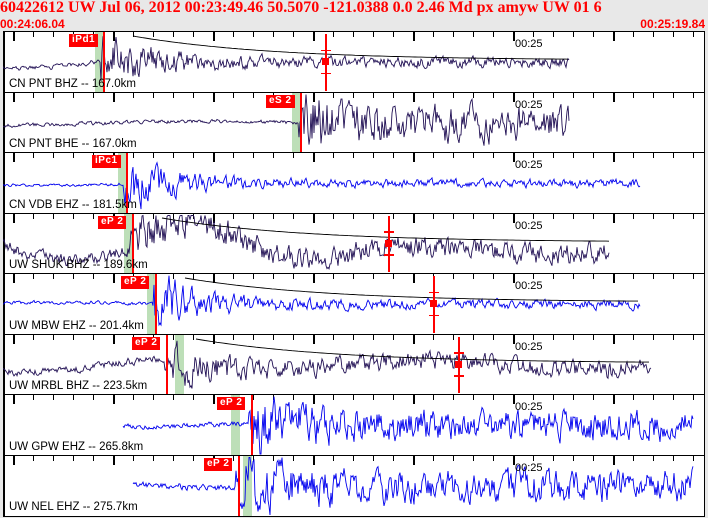 Image resolution: width=708 pixels, height=518 pixels. Describe the element at coordinates (32, 24) in the screenshot. I see `window-start-time: 00:24:06.04` at that location.